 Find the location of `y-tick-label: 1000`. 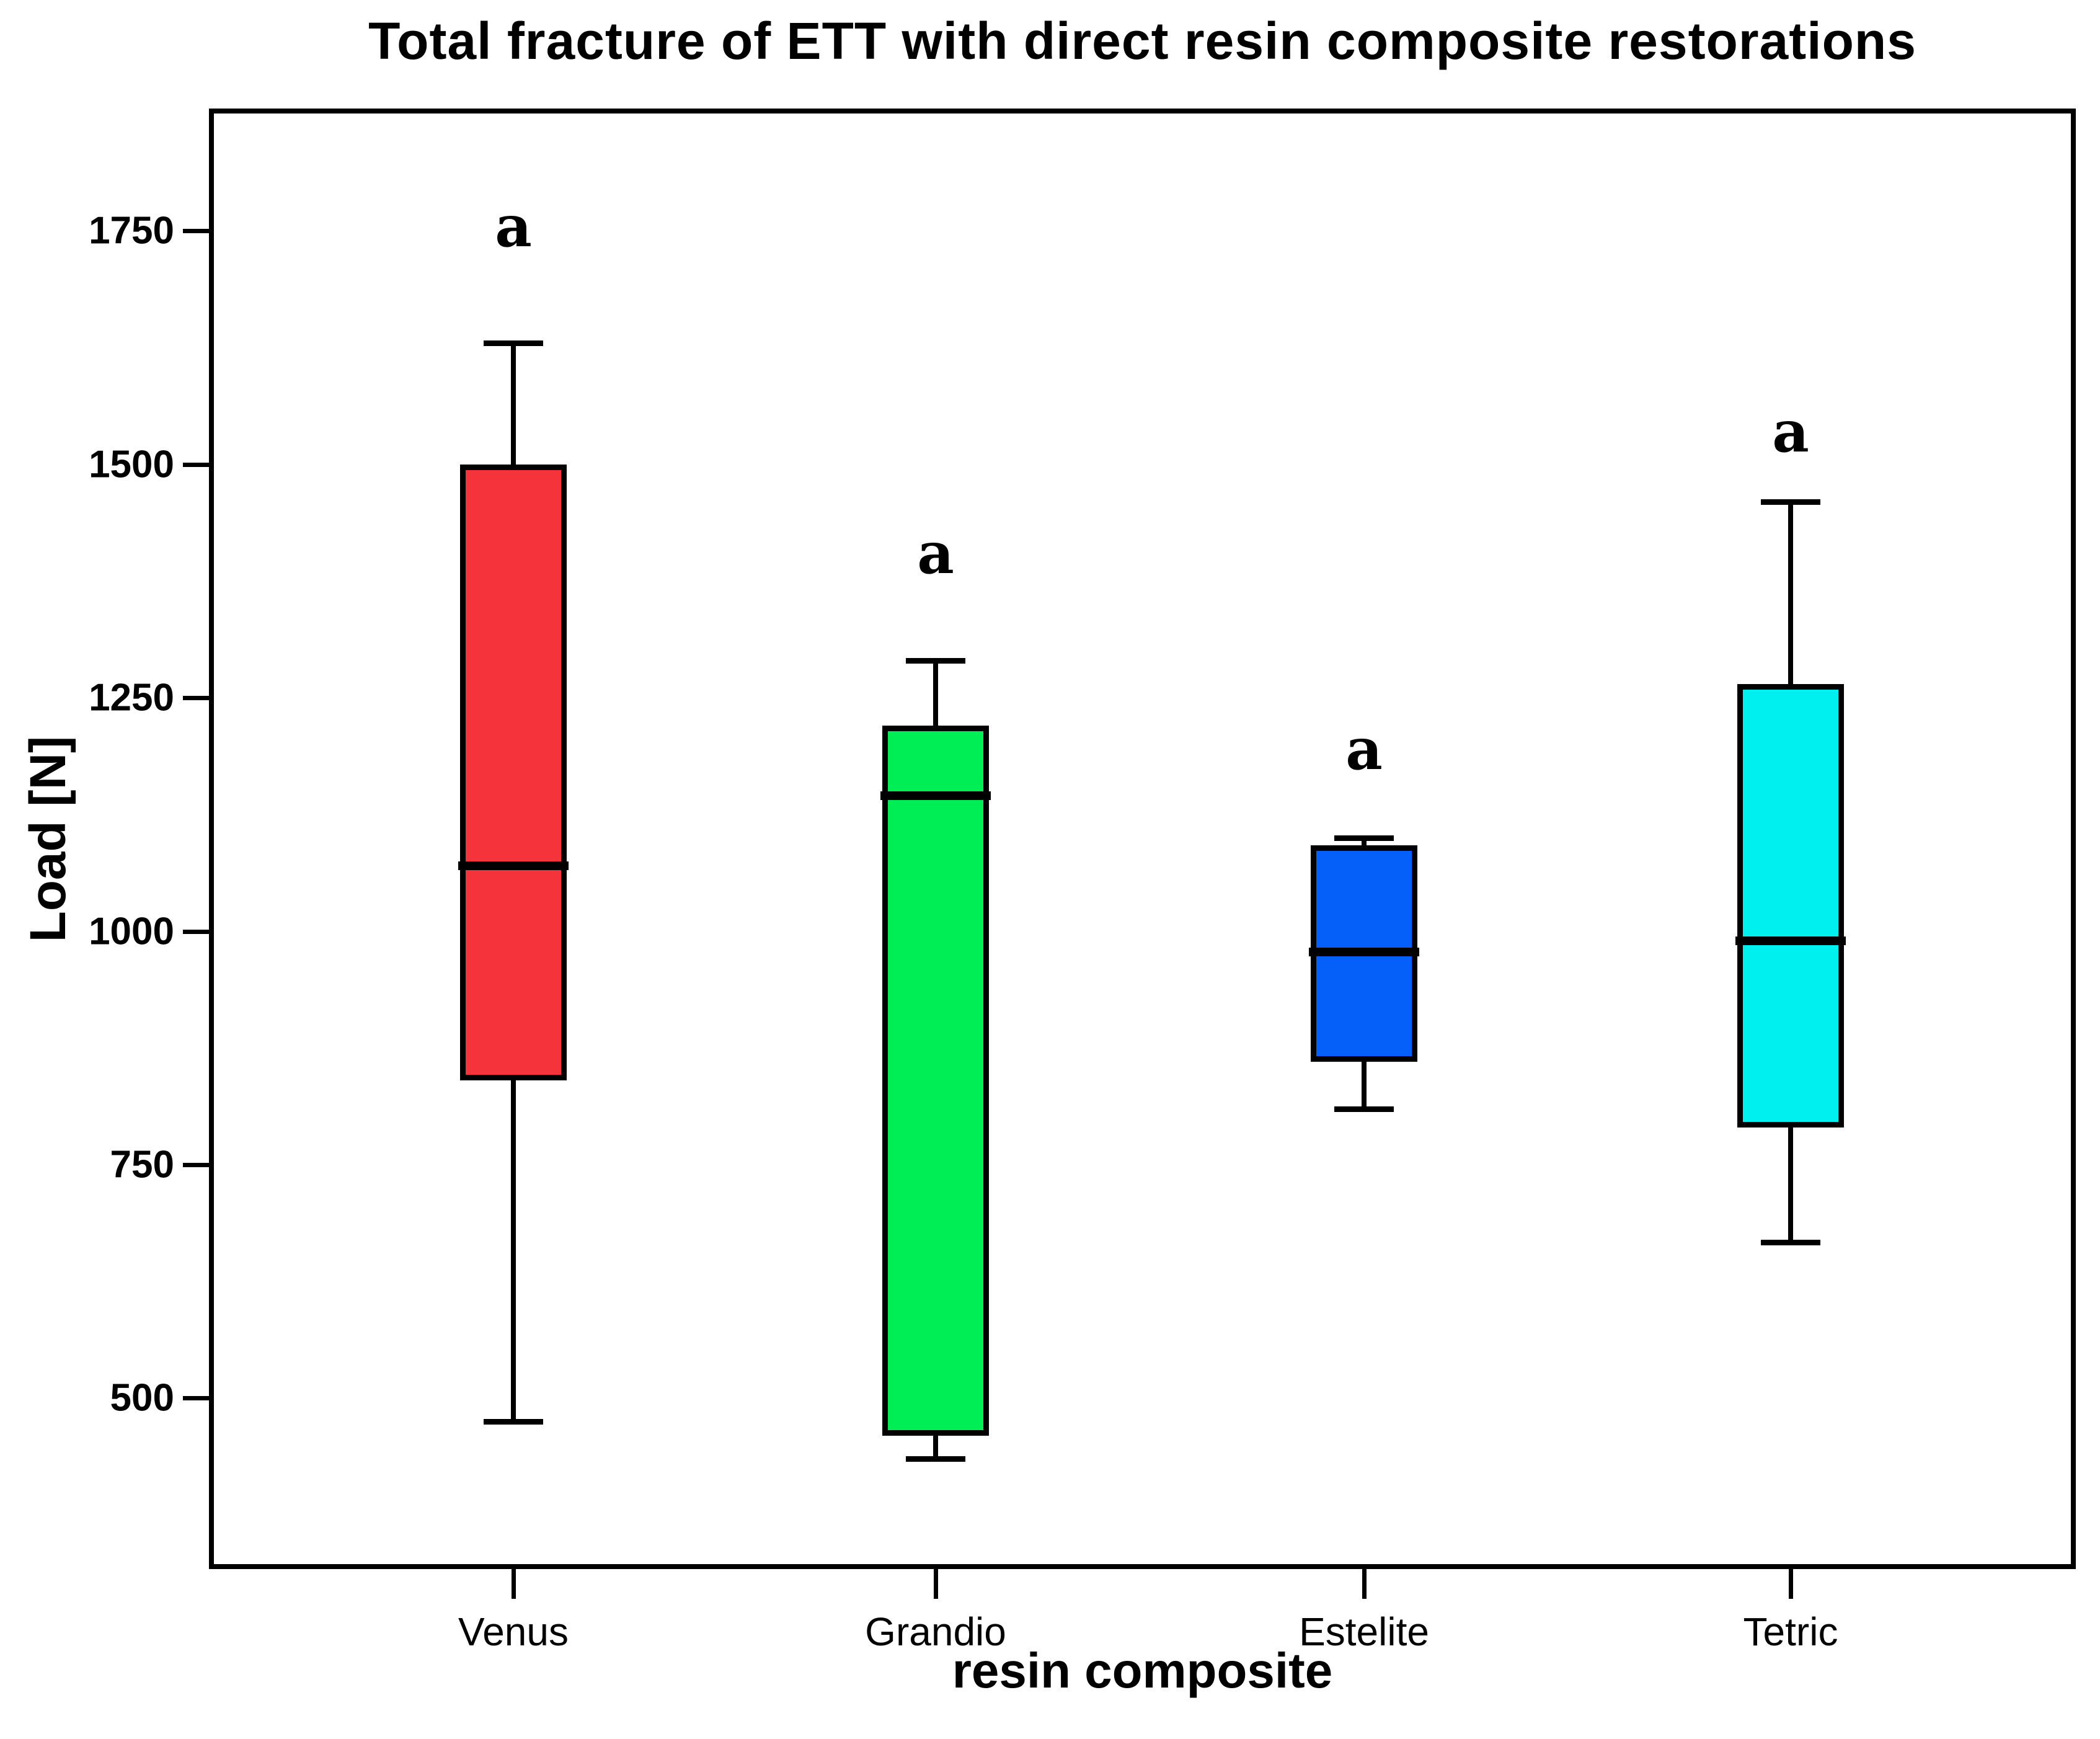

y-tick-label: 1000 is located at coordinates (131, 931).